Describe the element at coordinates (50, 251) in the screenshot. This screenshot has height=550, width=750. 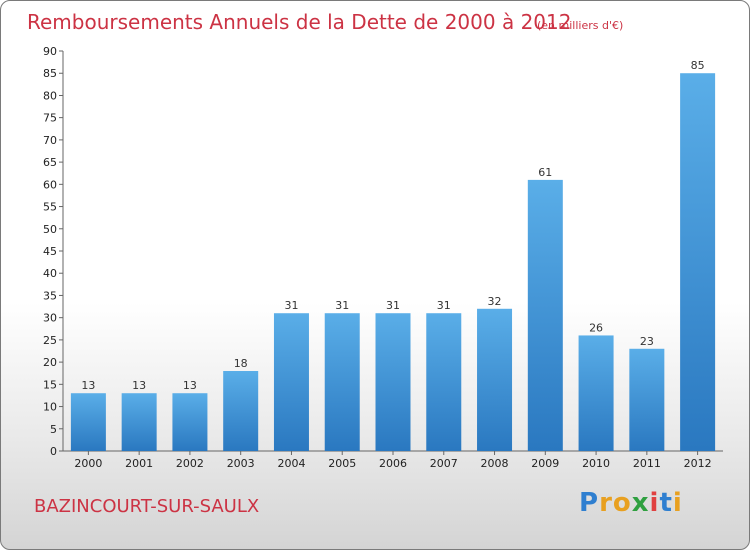
I see `y-tick-label: 45` at that location.